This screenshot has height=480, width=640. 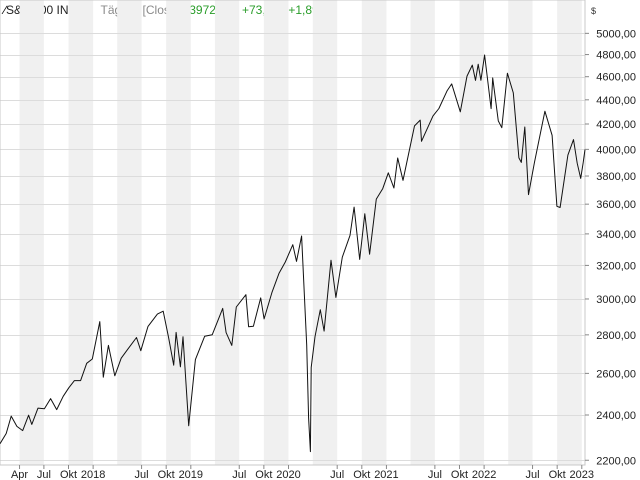 I want to click on x-tick-label-16: Jul, so click(x=533, y=474).